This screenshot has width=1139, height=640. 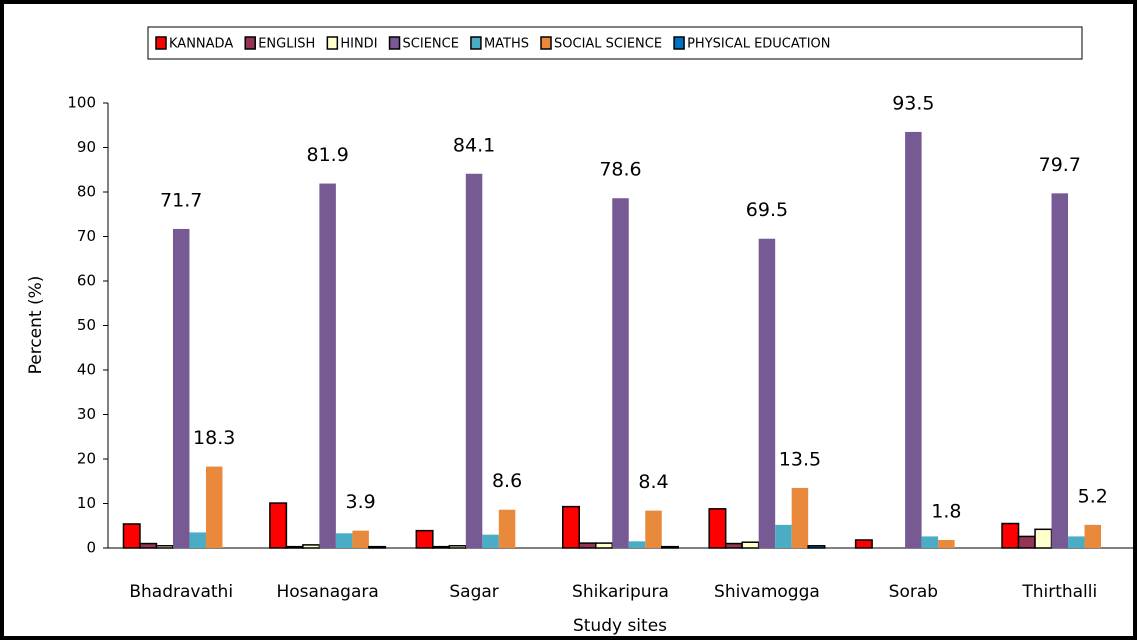 I want to click on legend-label: ENGLISH, so click(x=286, y=44).